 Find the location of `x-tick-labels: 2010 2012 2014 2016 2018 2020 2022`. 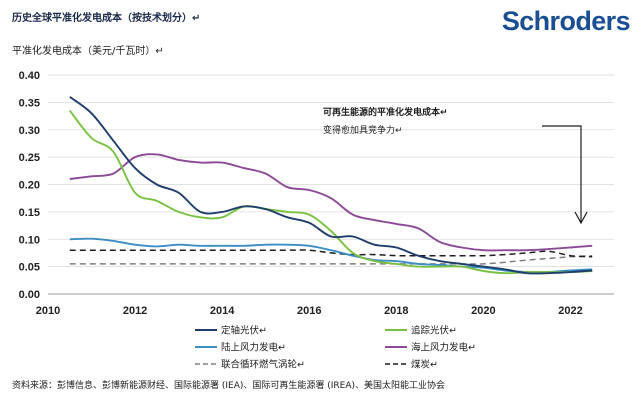

x-tick-labels: 2010 2012 2014 2016 2018 2020 2022 is located at coordinates (309, 311).